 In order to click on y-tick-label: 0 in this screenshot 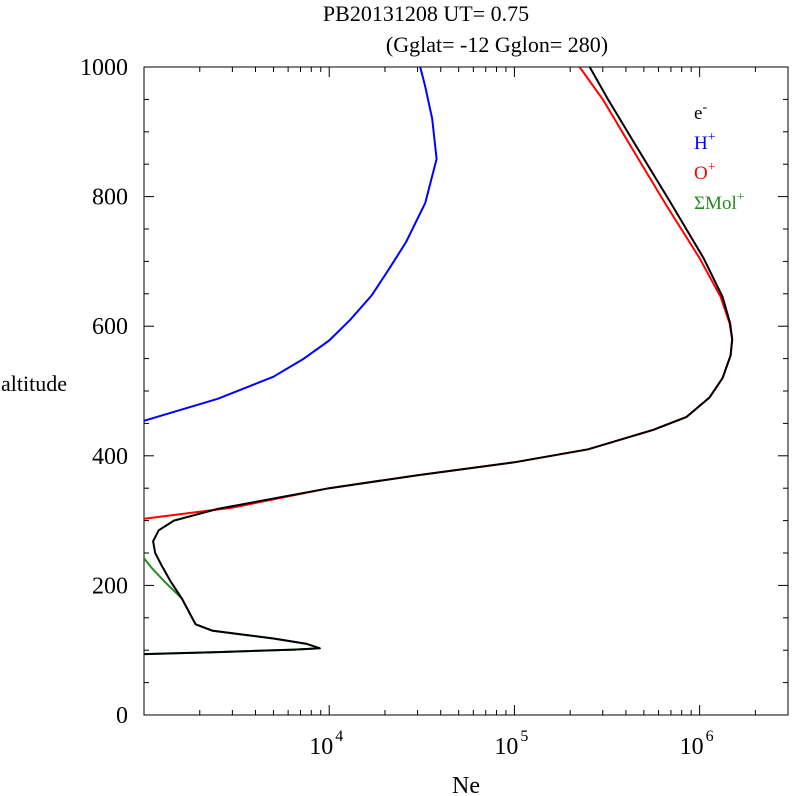, I will do `click(122, 716)`.